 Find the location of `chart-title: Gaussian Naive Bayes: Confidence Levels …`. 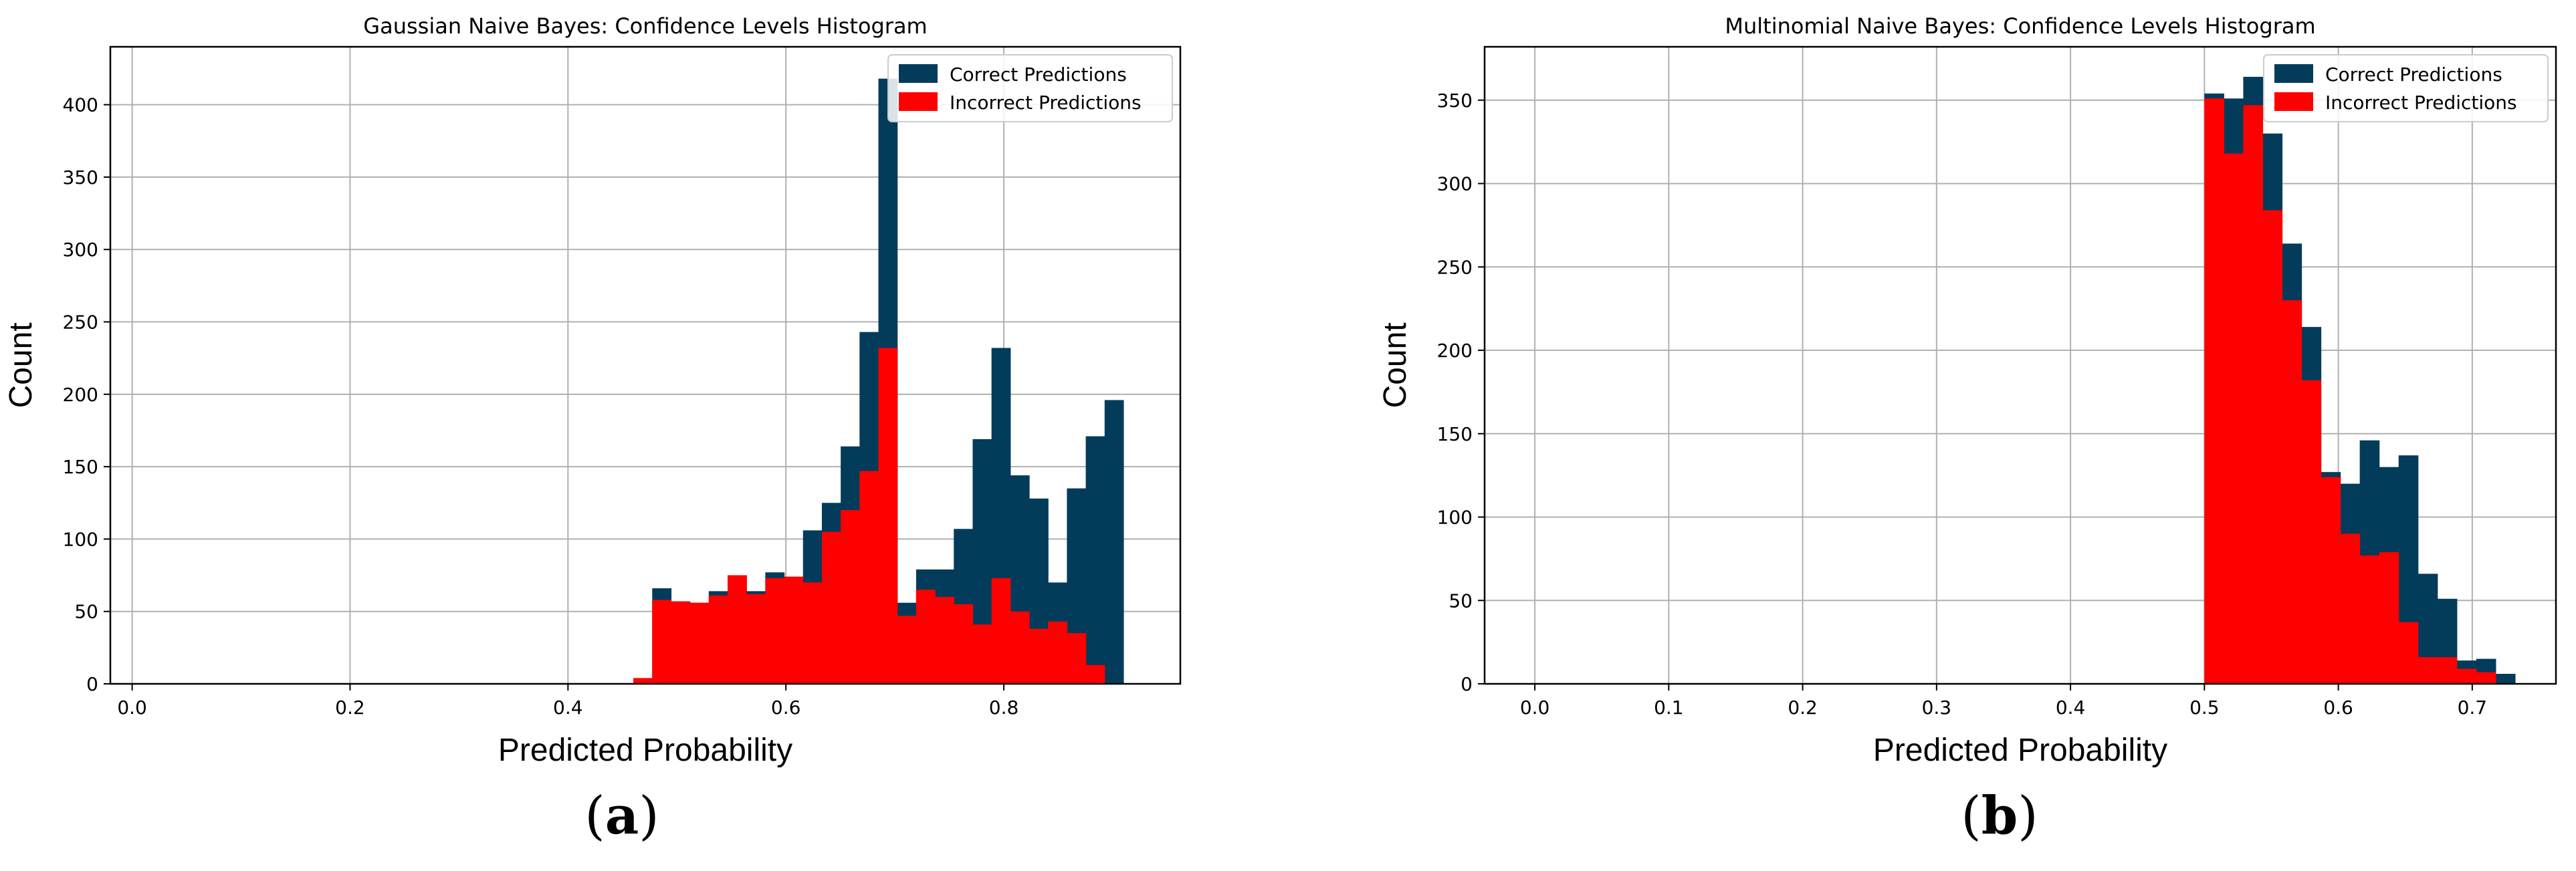

chart-title: Gaussian Naive Bayes: Confidence Levels … is located at coordinates (645, 26).